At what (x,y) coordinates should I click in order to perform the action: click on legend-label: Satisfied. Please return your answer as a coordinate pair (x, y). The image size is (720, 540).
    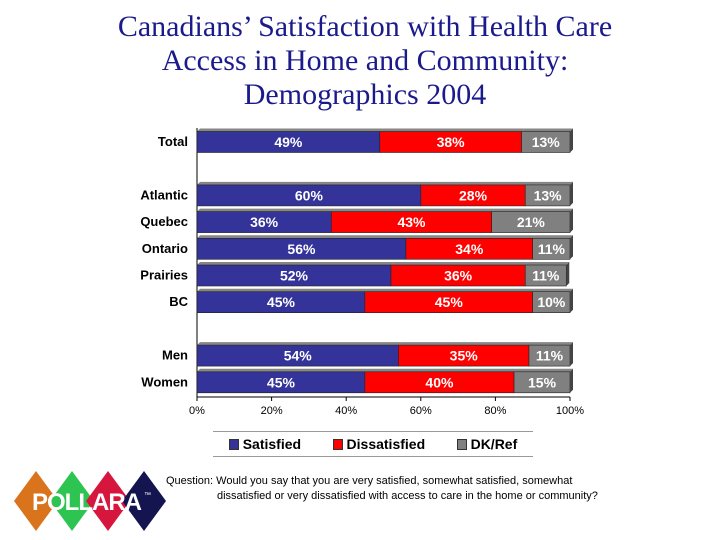
    Looking at the image, I should click on (272, 444).